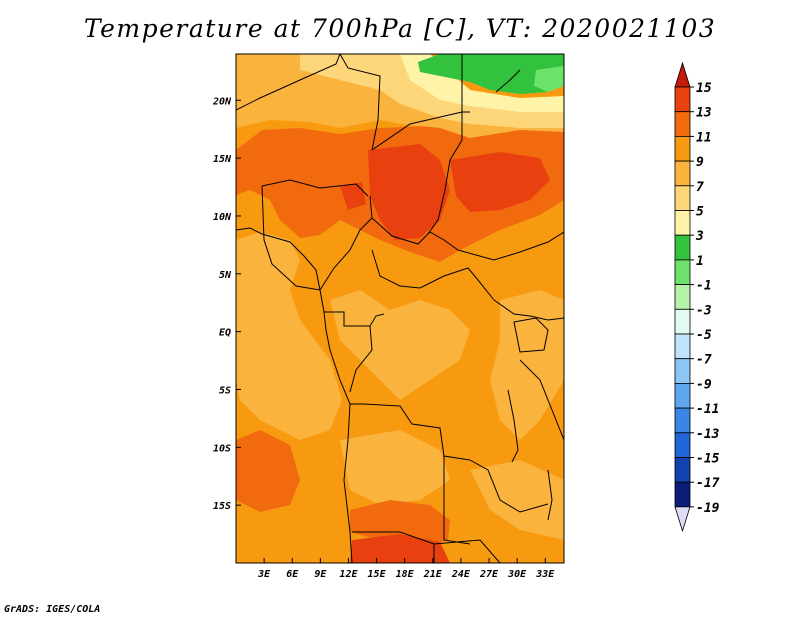 This screenshot has width=800, height=618. What do you see at coordinates (353, 196) in the screenshot?
I see `field-hot-spot-niger` at bounding box center [353, 196].